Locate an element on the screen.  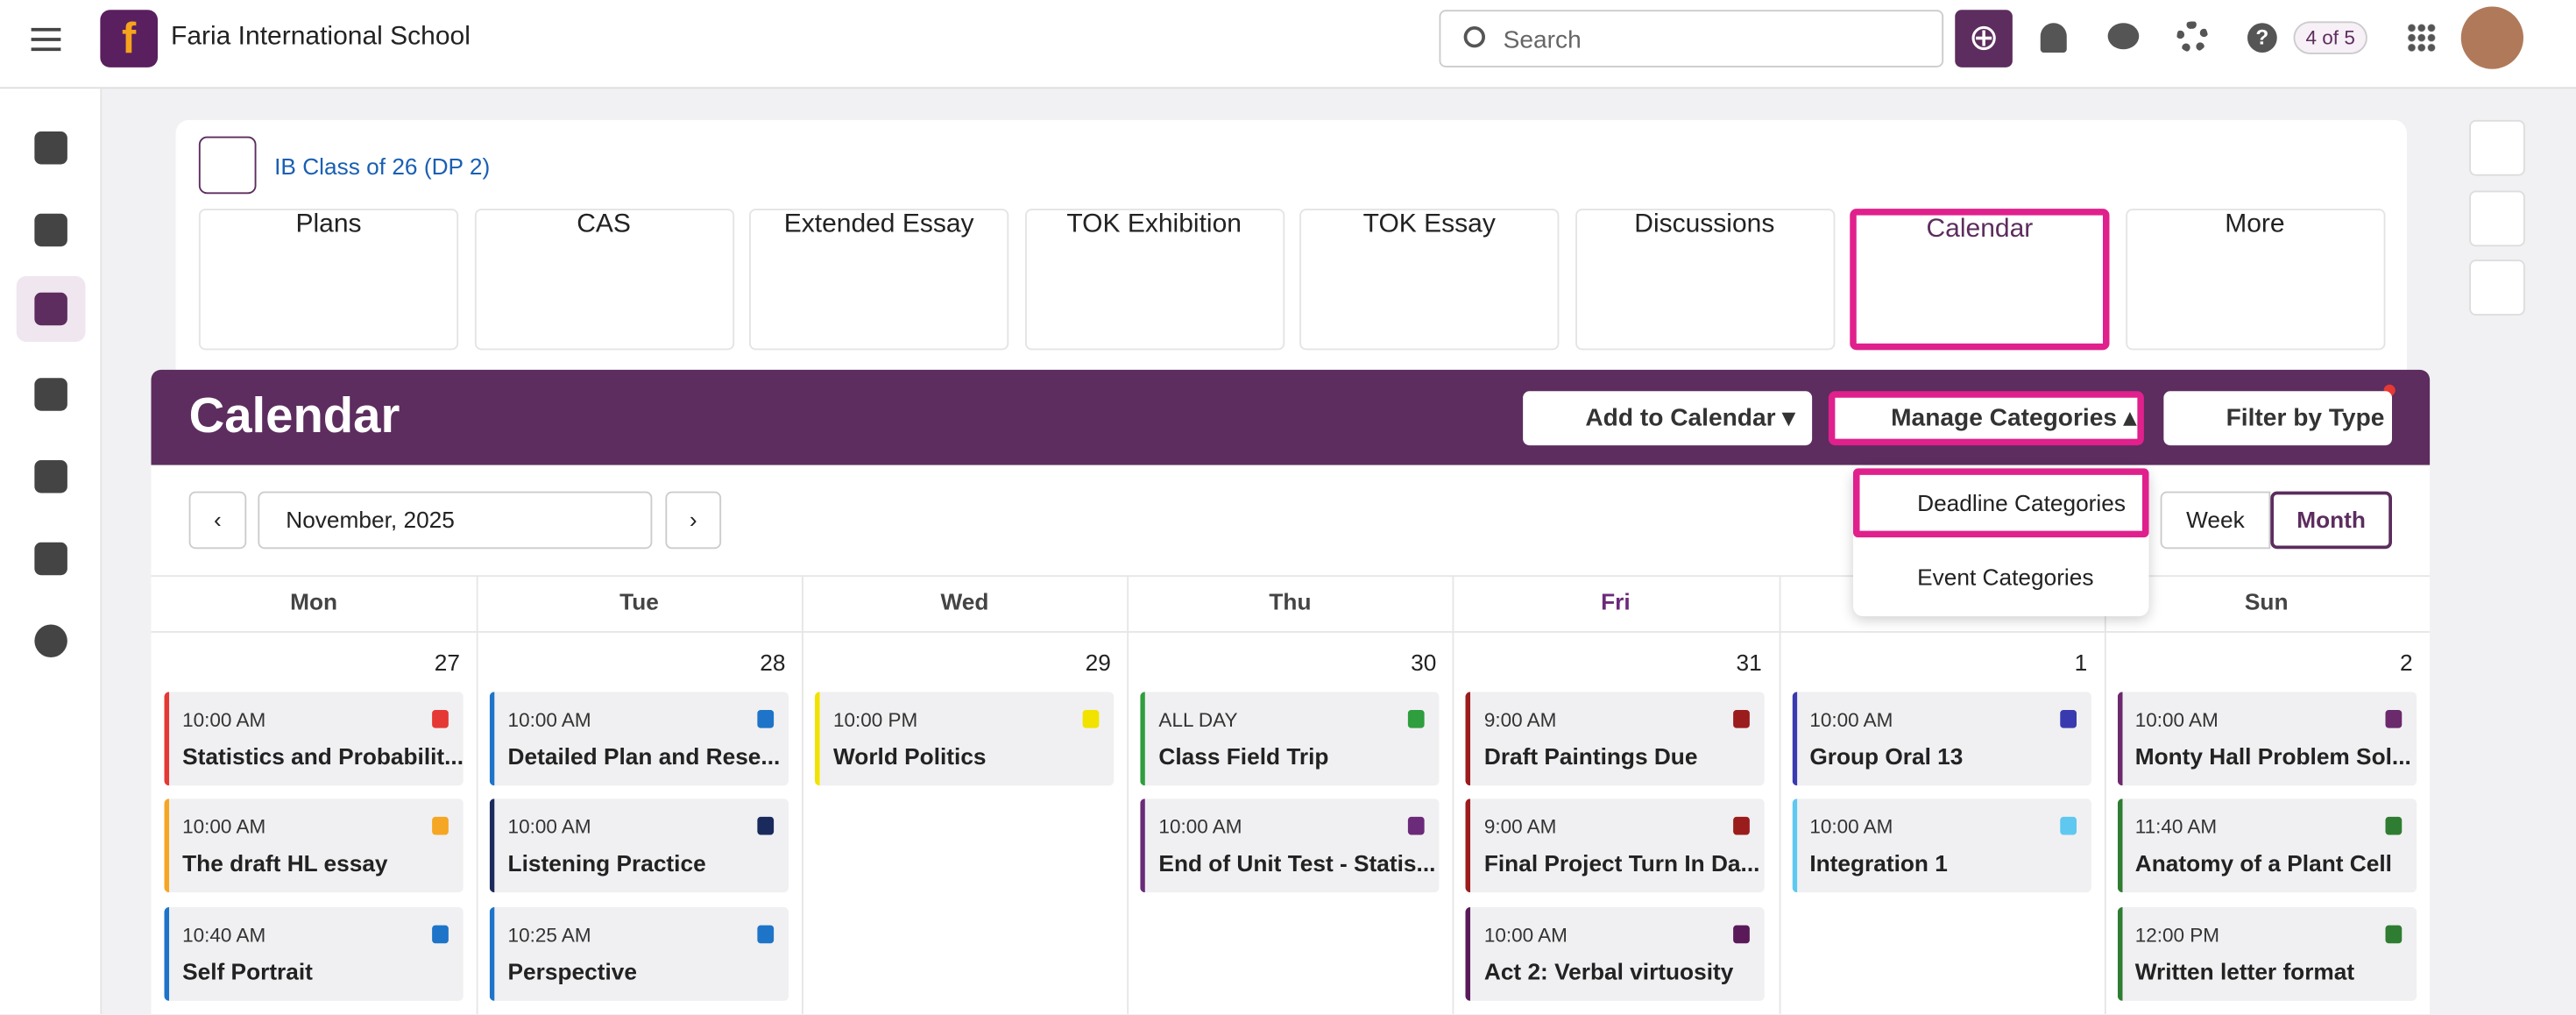
logo: f is located at coordinates (129, 39).